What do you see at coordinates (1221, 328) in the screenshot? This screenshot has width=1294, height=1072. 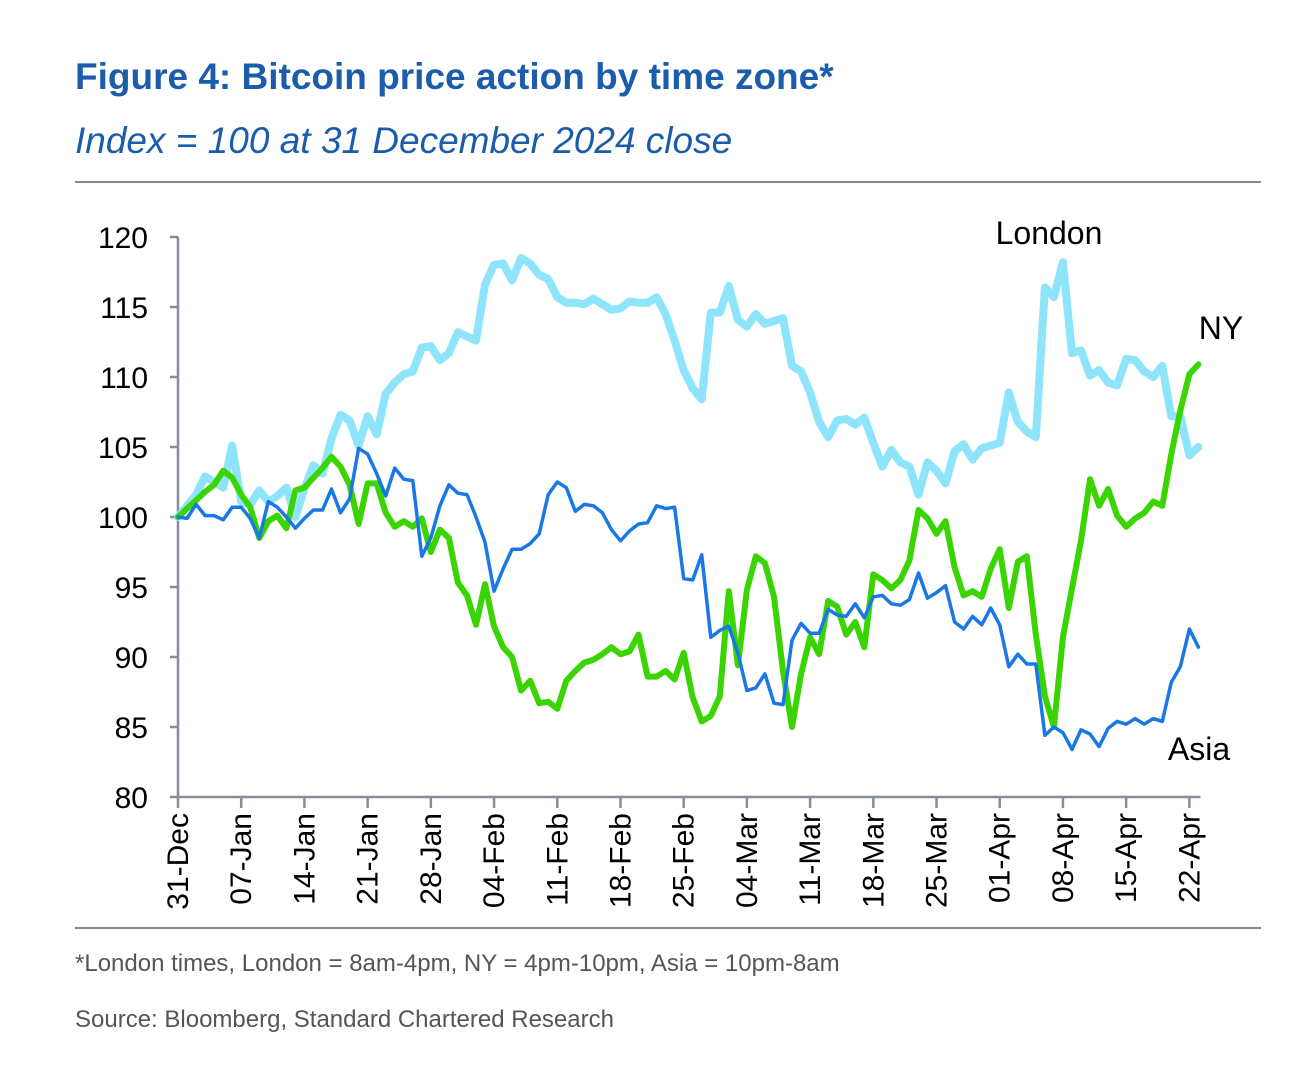 I see `series-label-ny: NY` at bounding box center [1221, 328].